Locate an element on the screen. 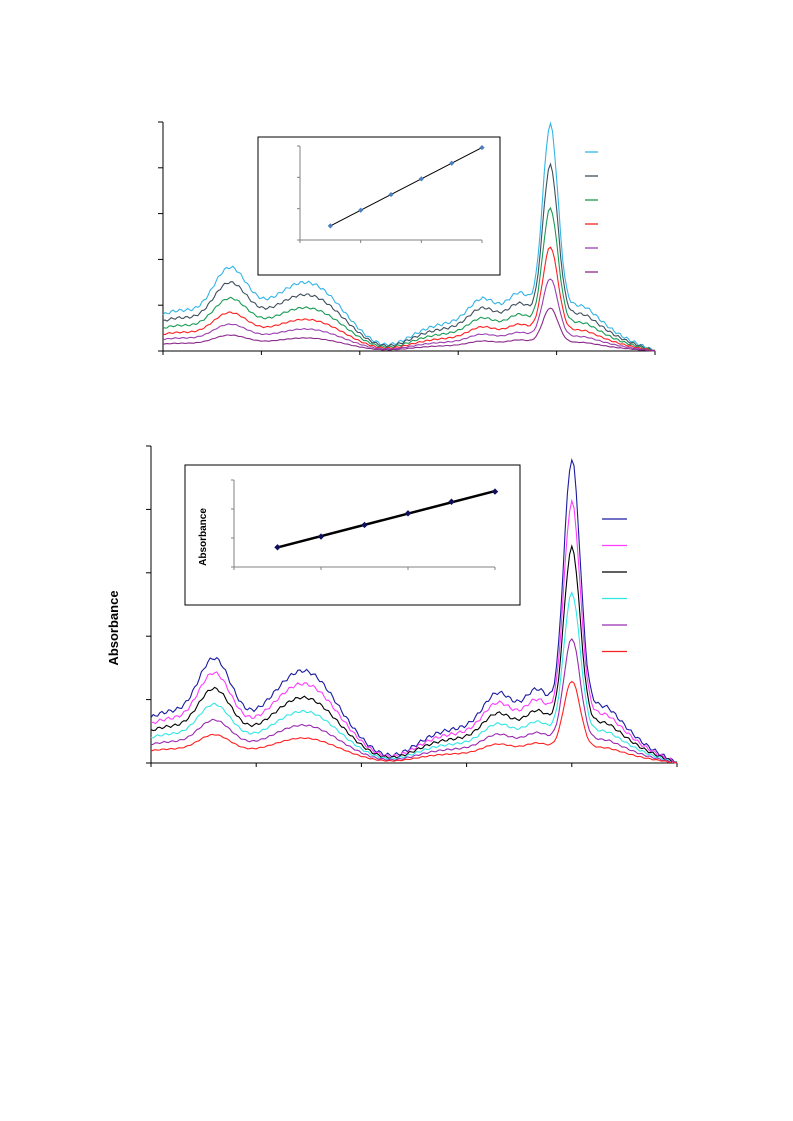 This screenshot has width=793, height=1121. chart1-inset-frame is located at coordinates (379, 206).